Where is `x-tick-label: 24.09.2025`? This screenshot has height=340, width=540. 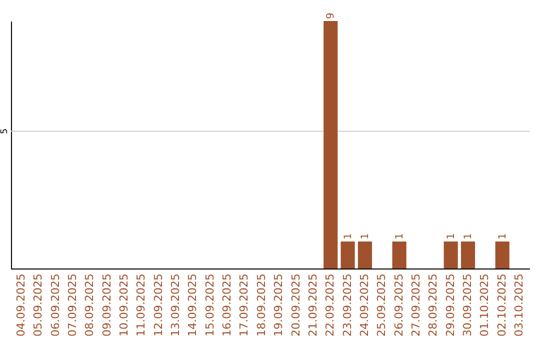
x-tick-label: 24.09.2025 is located at coordinates (364, 305).